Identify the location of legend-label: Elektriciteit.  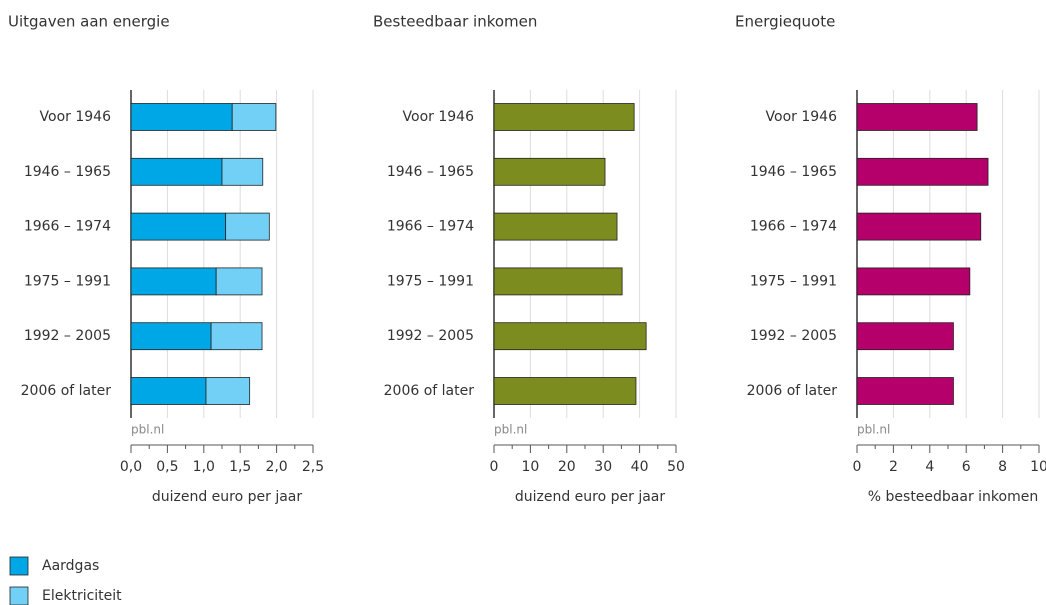
(82, 596).